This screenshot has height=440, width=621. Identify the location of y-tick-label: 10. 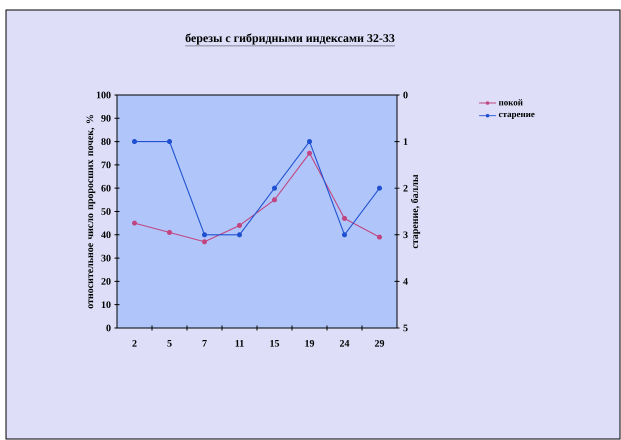
(106, 304).